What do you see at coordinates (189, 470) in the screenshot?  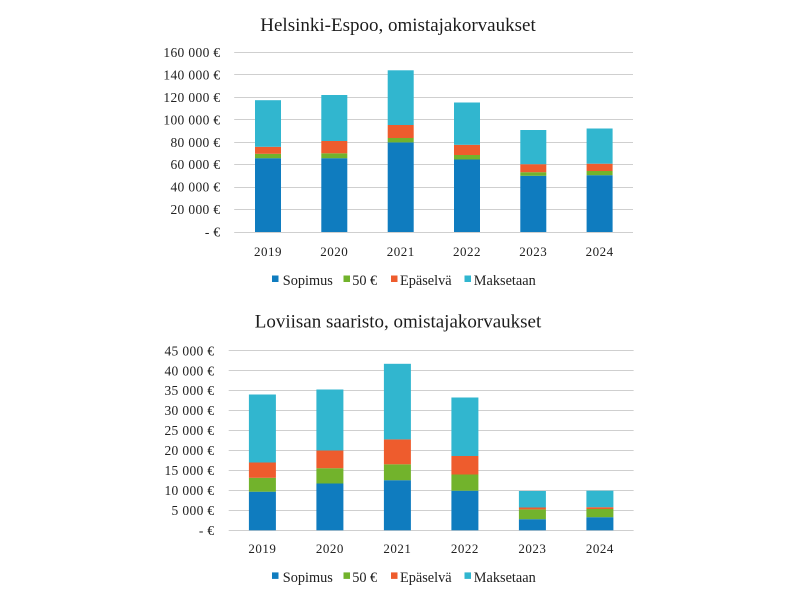 I see `svg-text: 15 000 €` at bounding box center [189, 470].